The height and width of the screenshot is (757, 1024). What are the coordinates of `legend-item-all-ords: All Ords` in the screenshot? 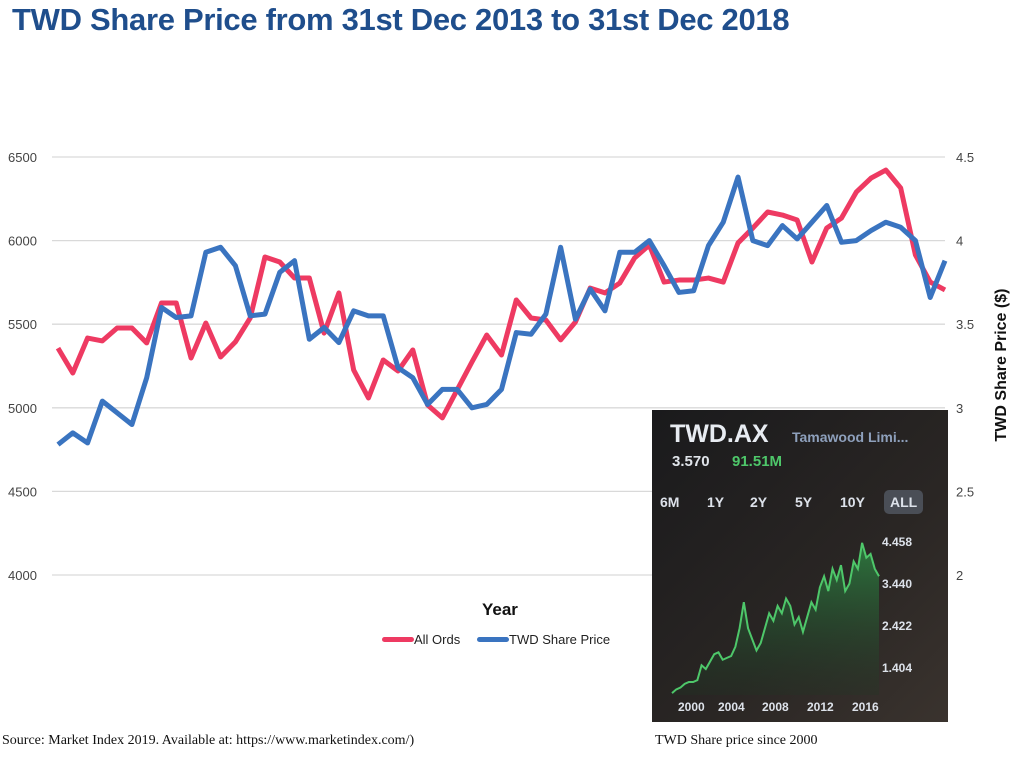 It's located at (421, 639).